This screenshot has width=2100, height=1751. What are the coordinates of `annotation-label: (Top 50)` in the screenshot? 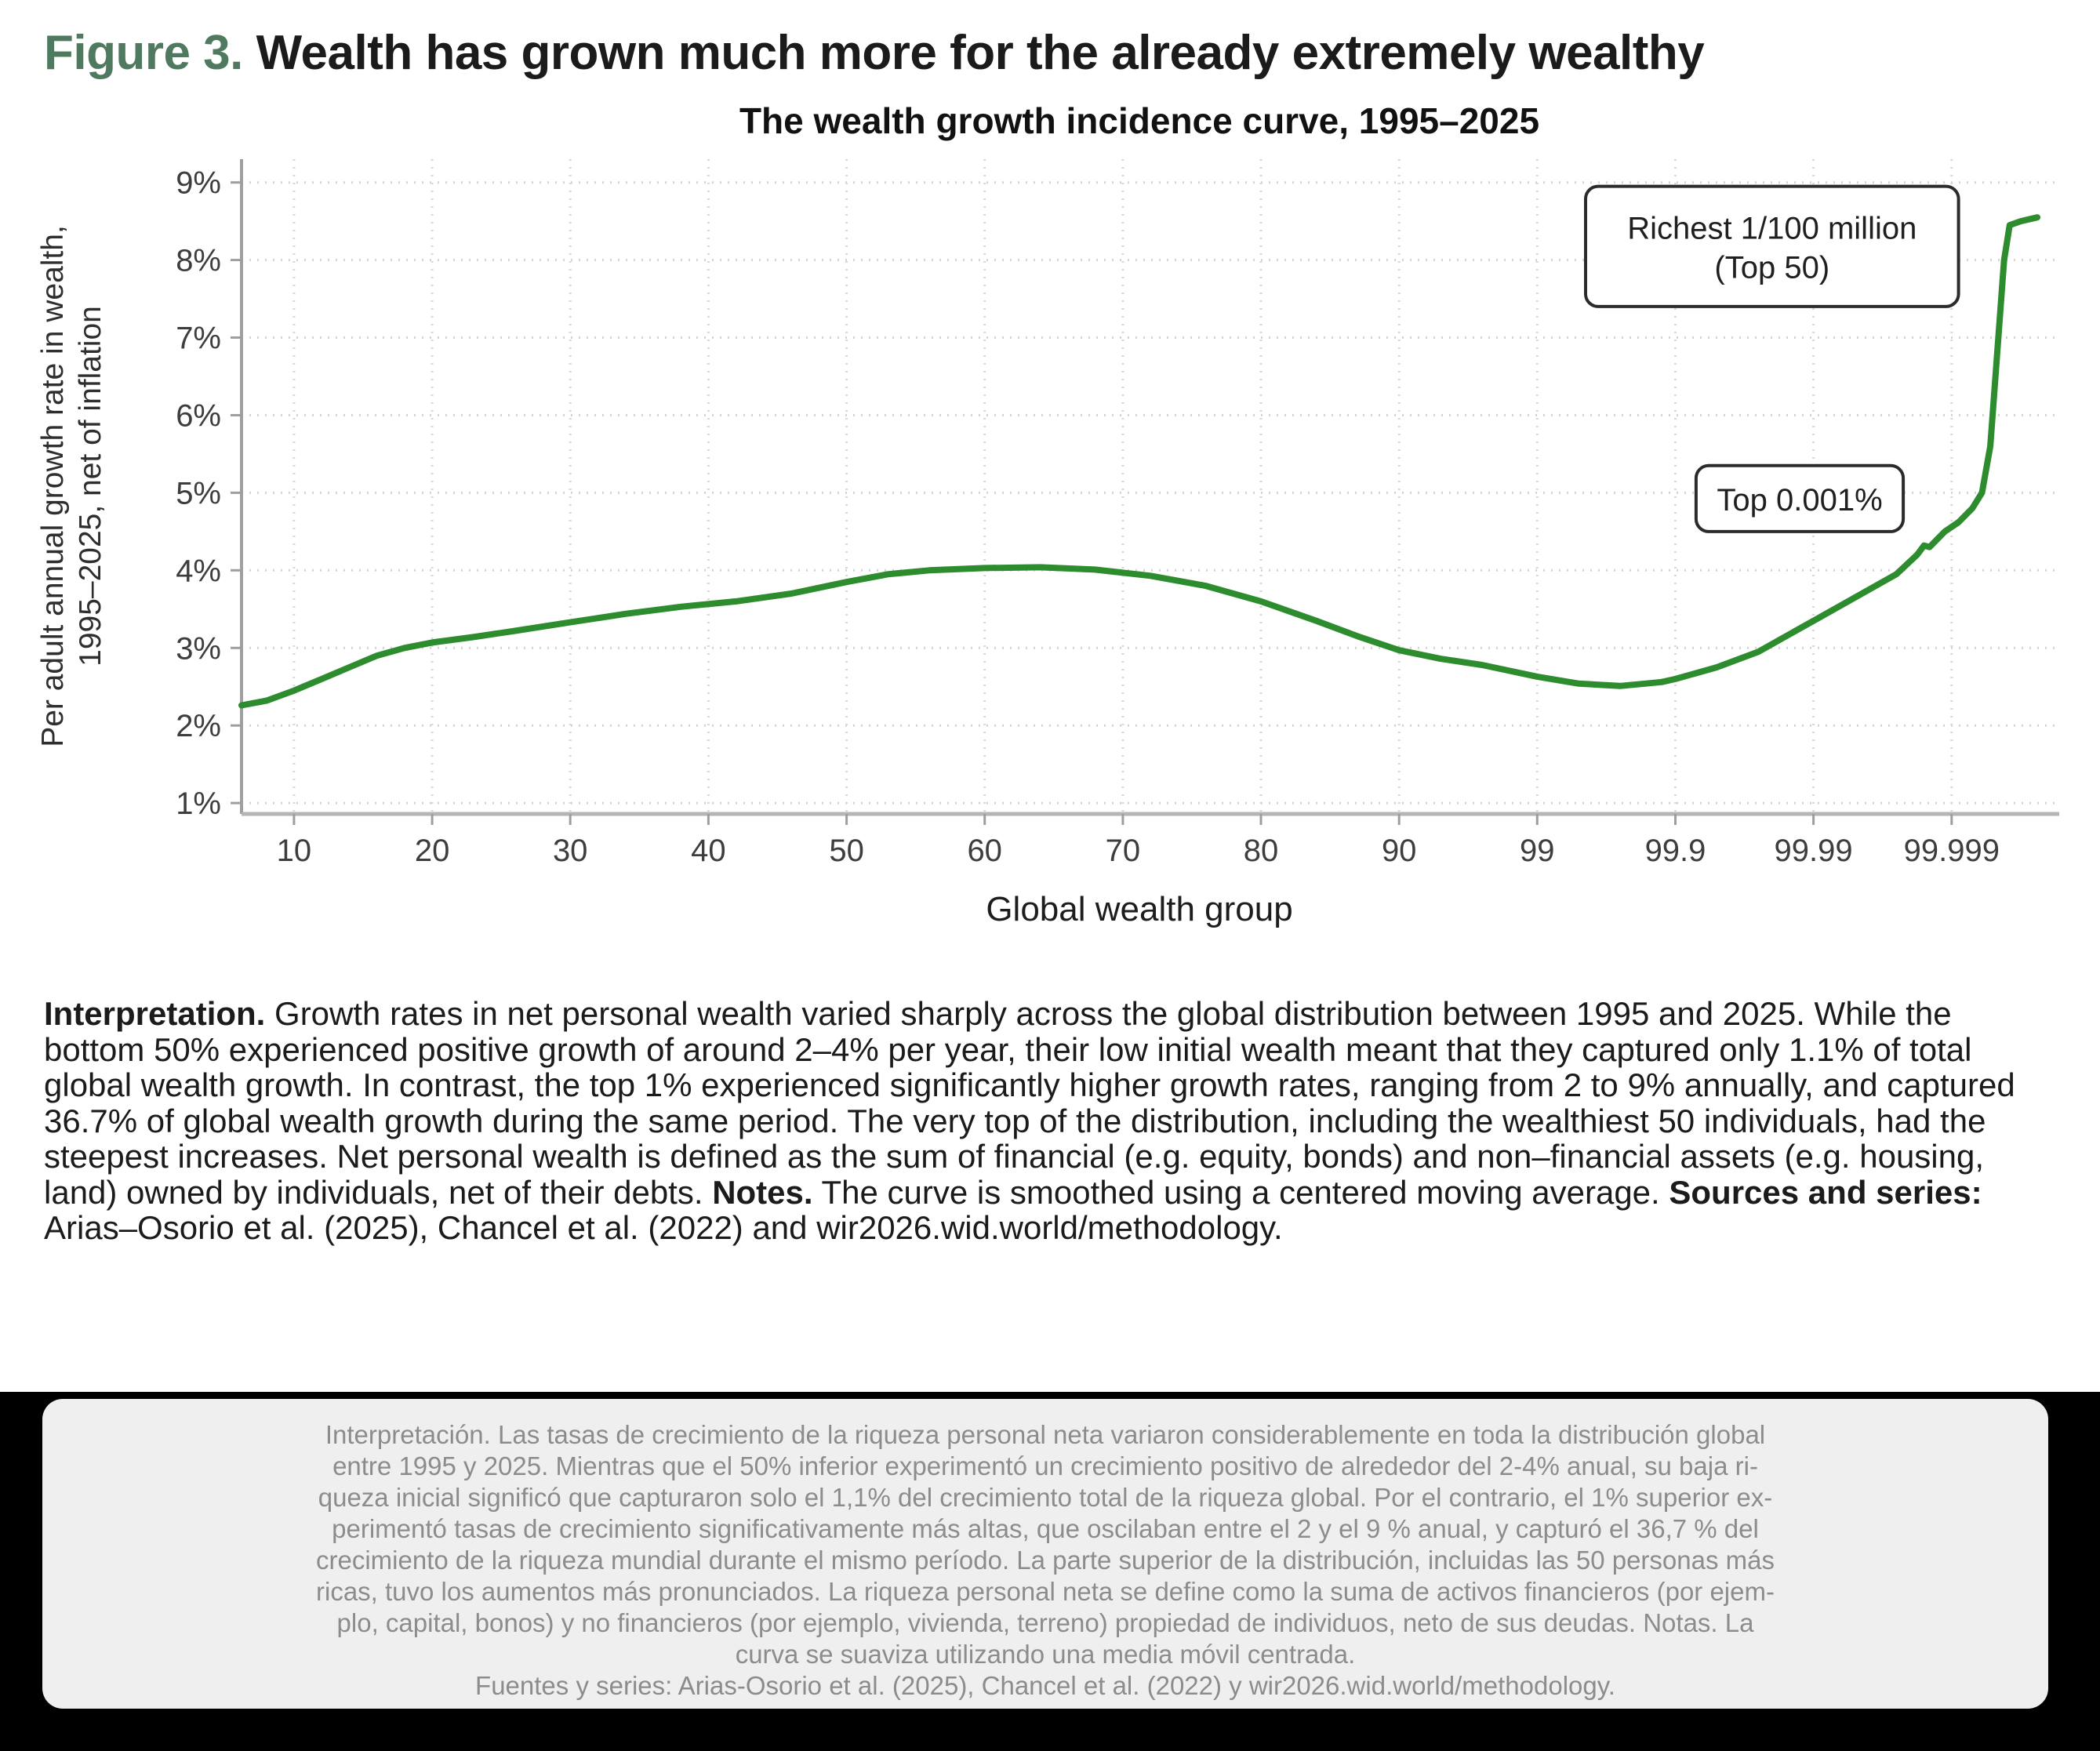 It's located at (1771, 267).